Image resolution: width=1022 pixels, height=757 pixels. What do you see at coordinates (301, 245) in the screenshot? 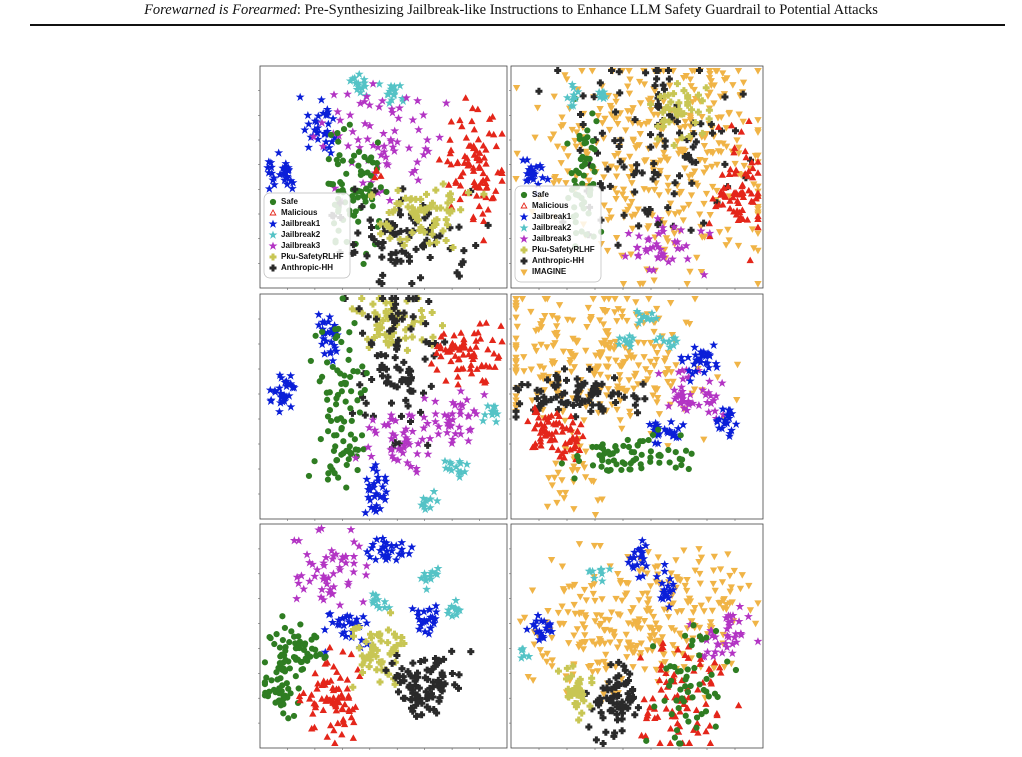
I see `legend-label: Jailbreak3` at bounding box center [301, 245].